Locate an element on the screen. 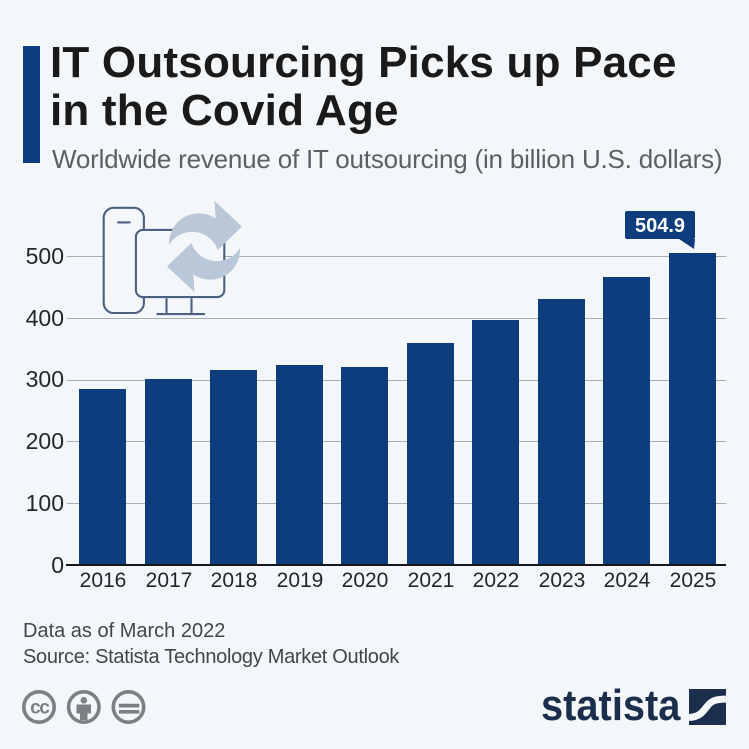 The image size is (749, 749). svg-text: cc is located at coordinates (40, 707).